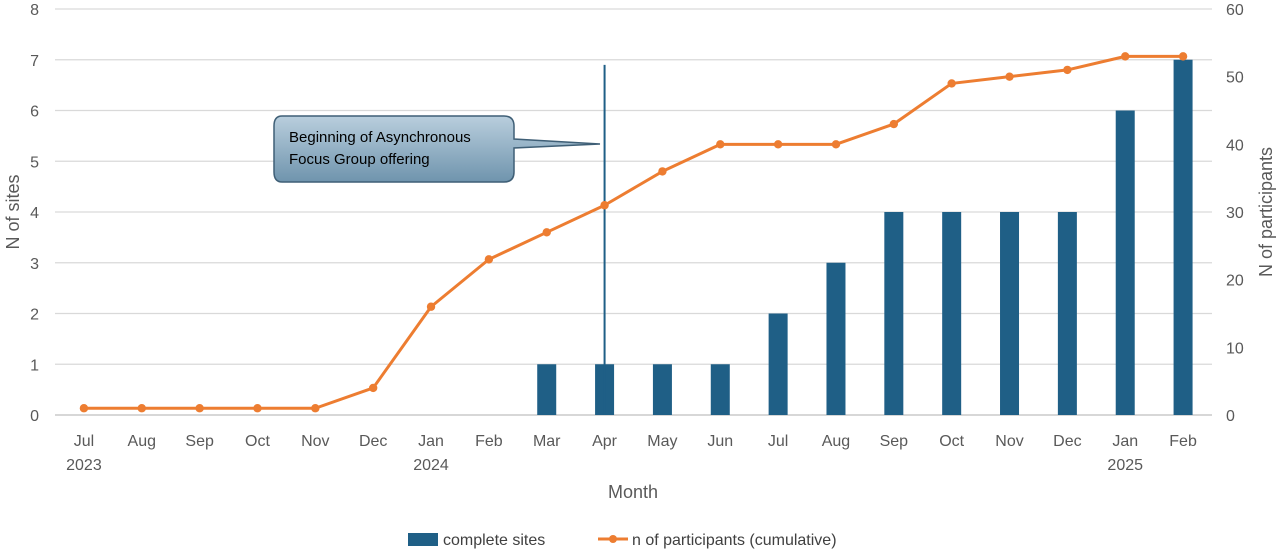 Image resolution: width=1280 pixels, height=551 pixels. Describe the element at coordinates (1125, 465) in the screenshot. I see `x-year-label-18: 2025` at that location.